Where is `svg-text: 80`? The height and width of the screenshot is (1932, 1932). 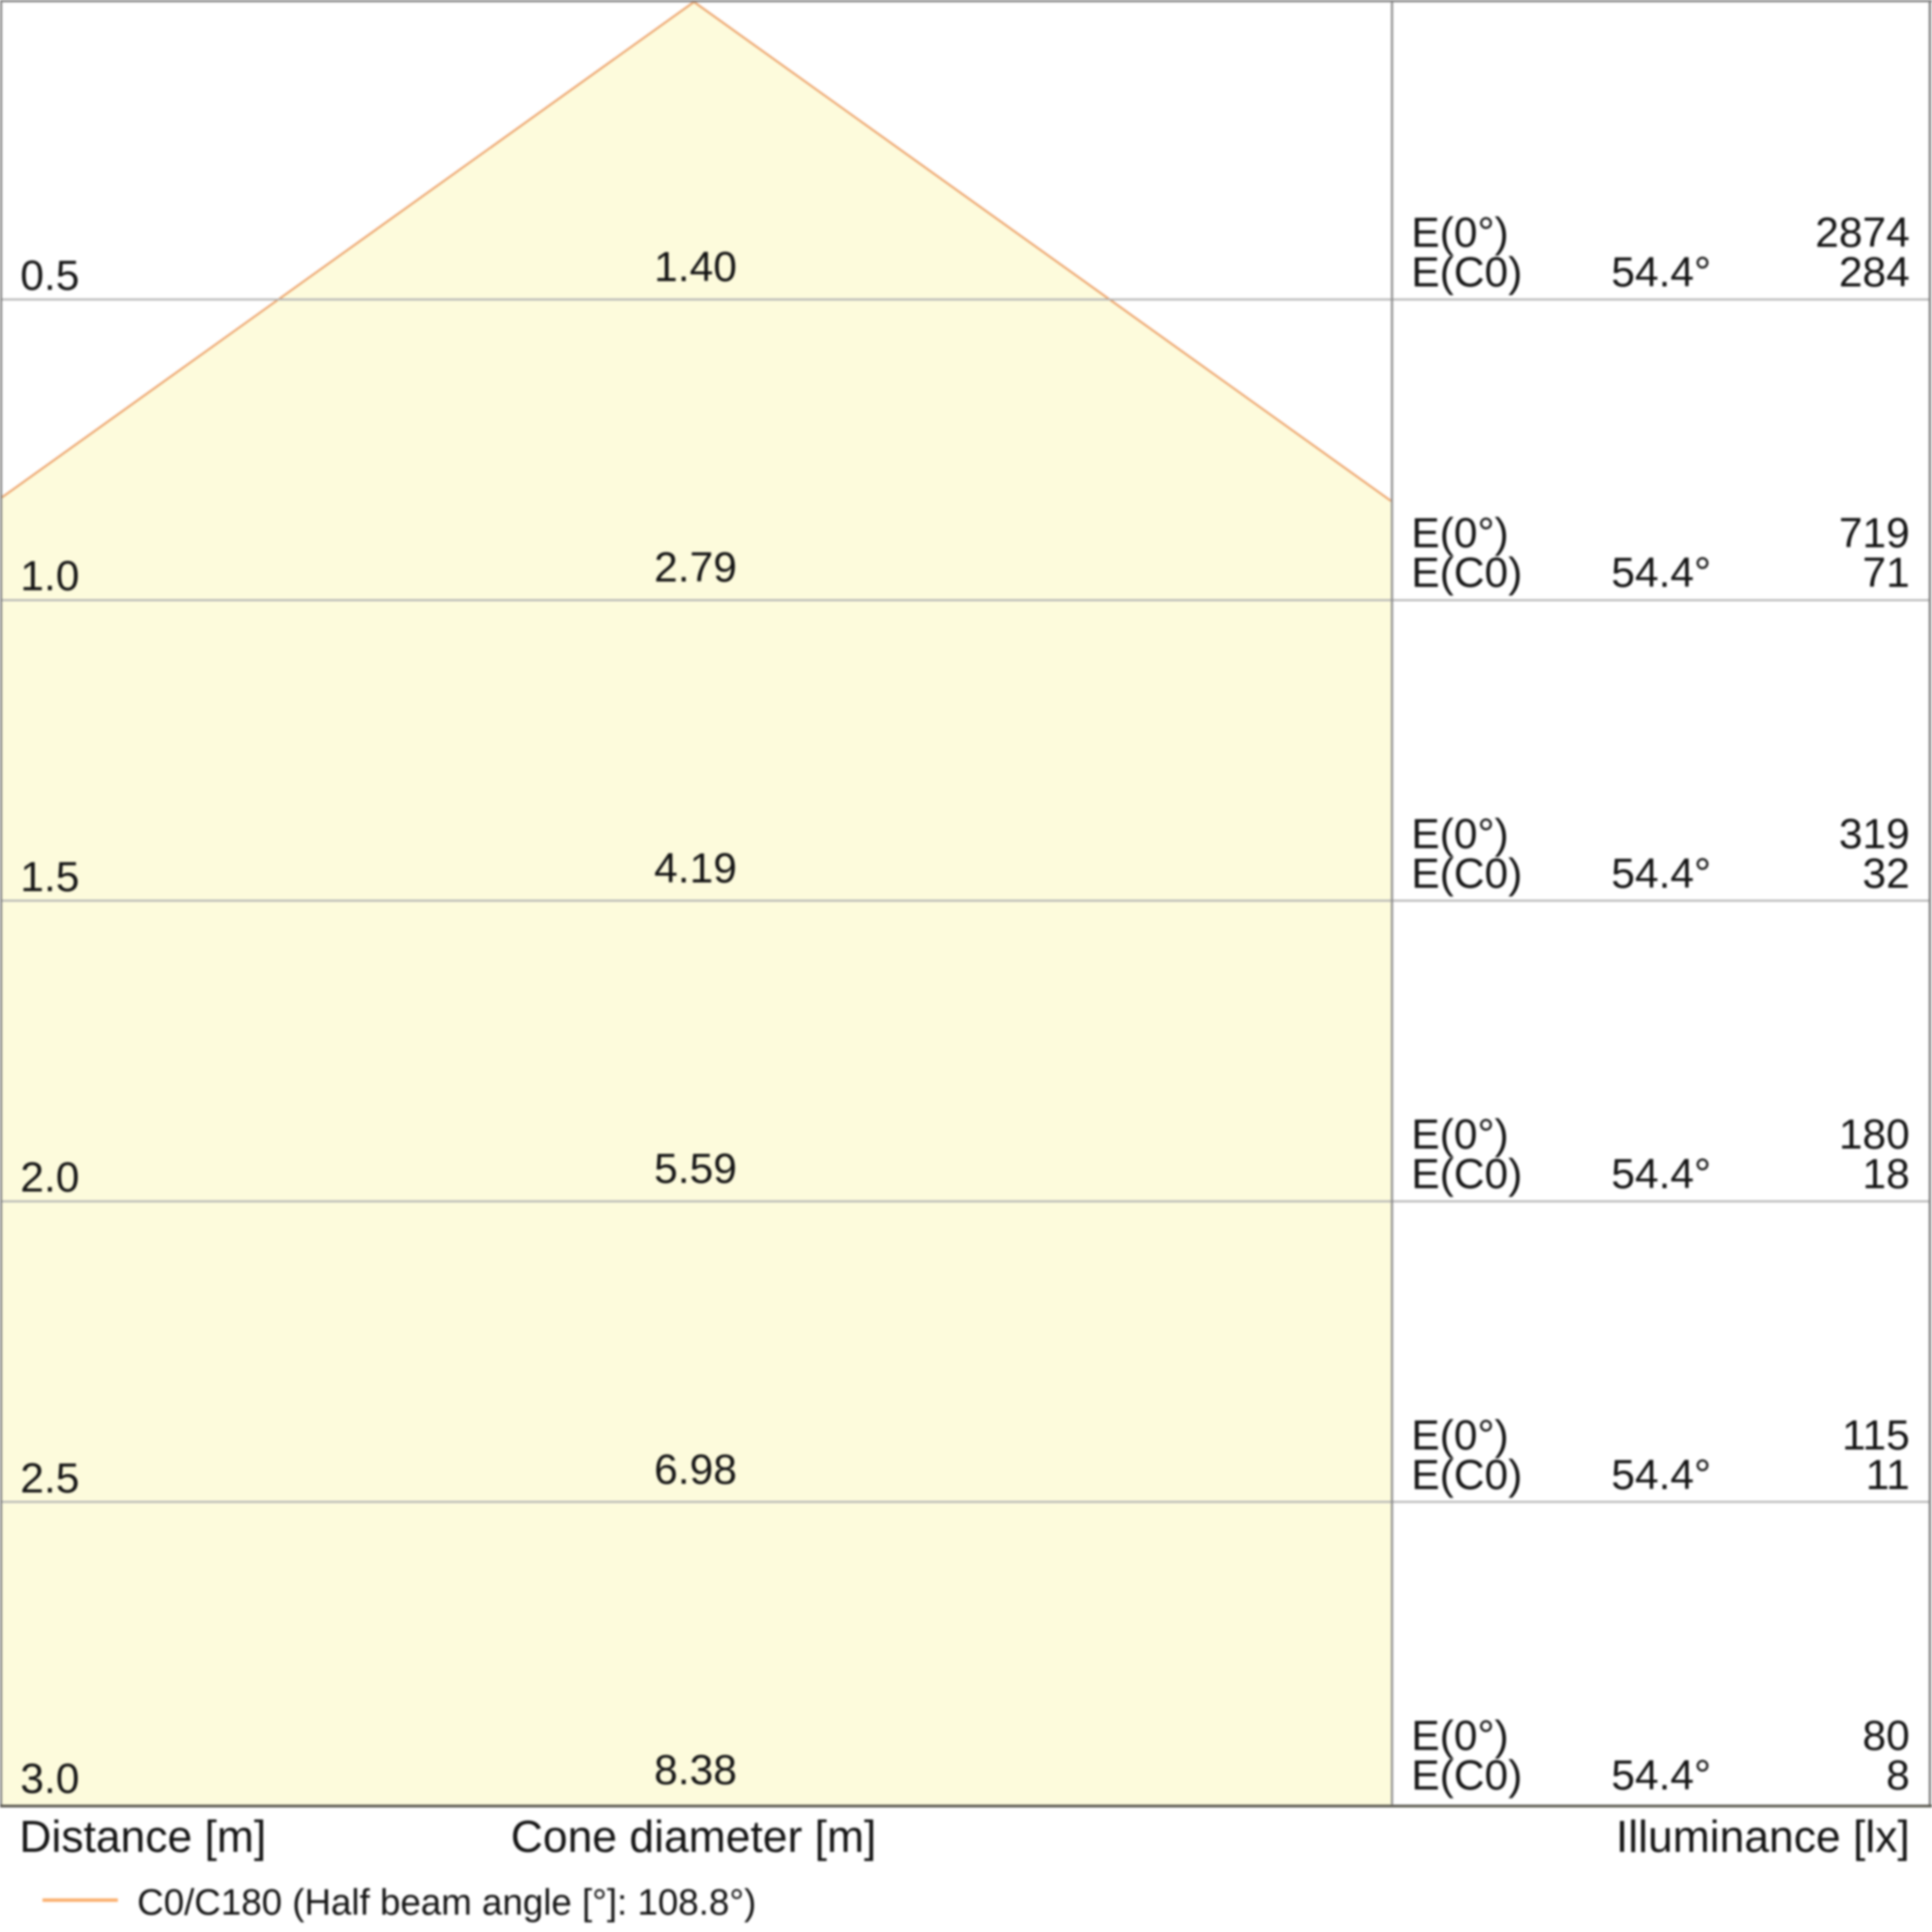 svg-text: 80 is located at coordinates (1886, 1736).